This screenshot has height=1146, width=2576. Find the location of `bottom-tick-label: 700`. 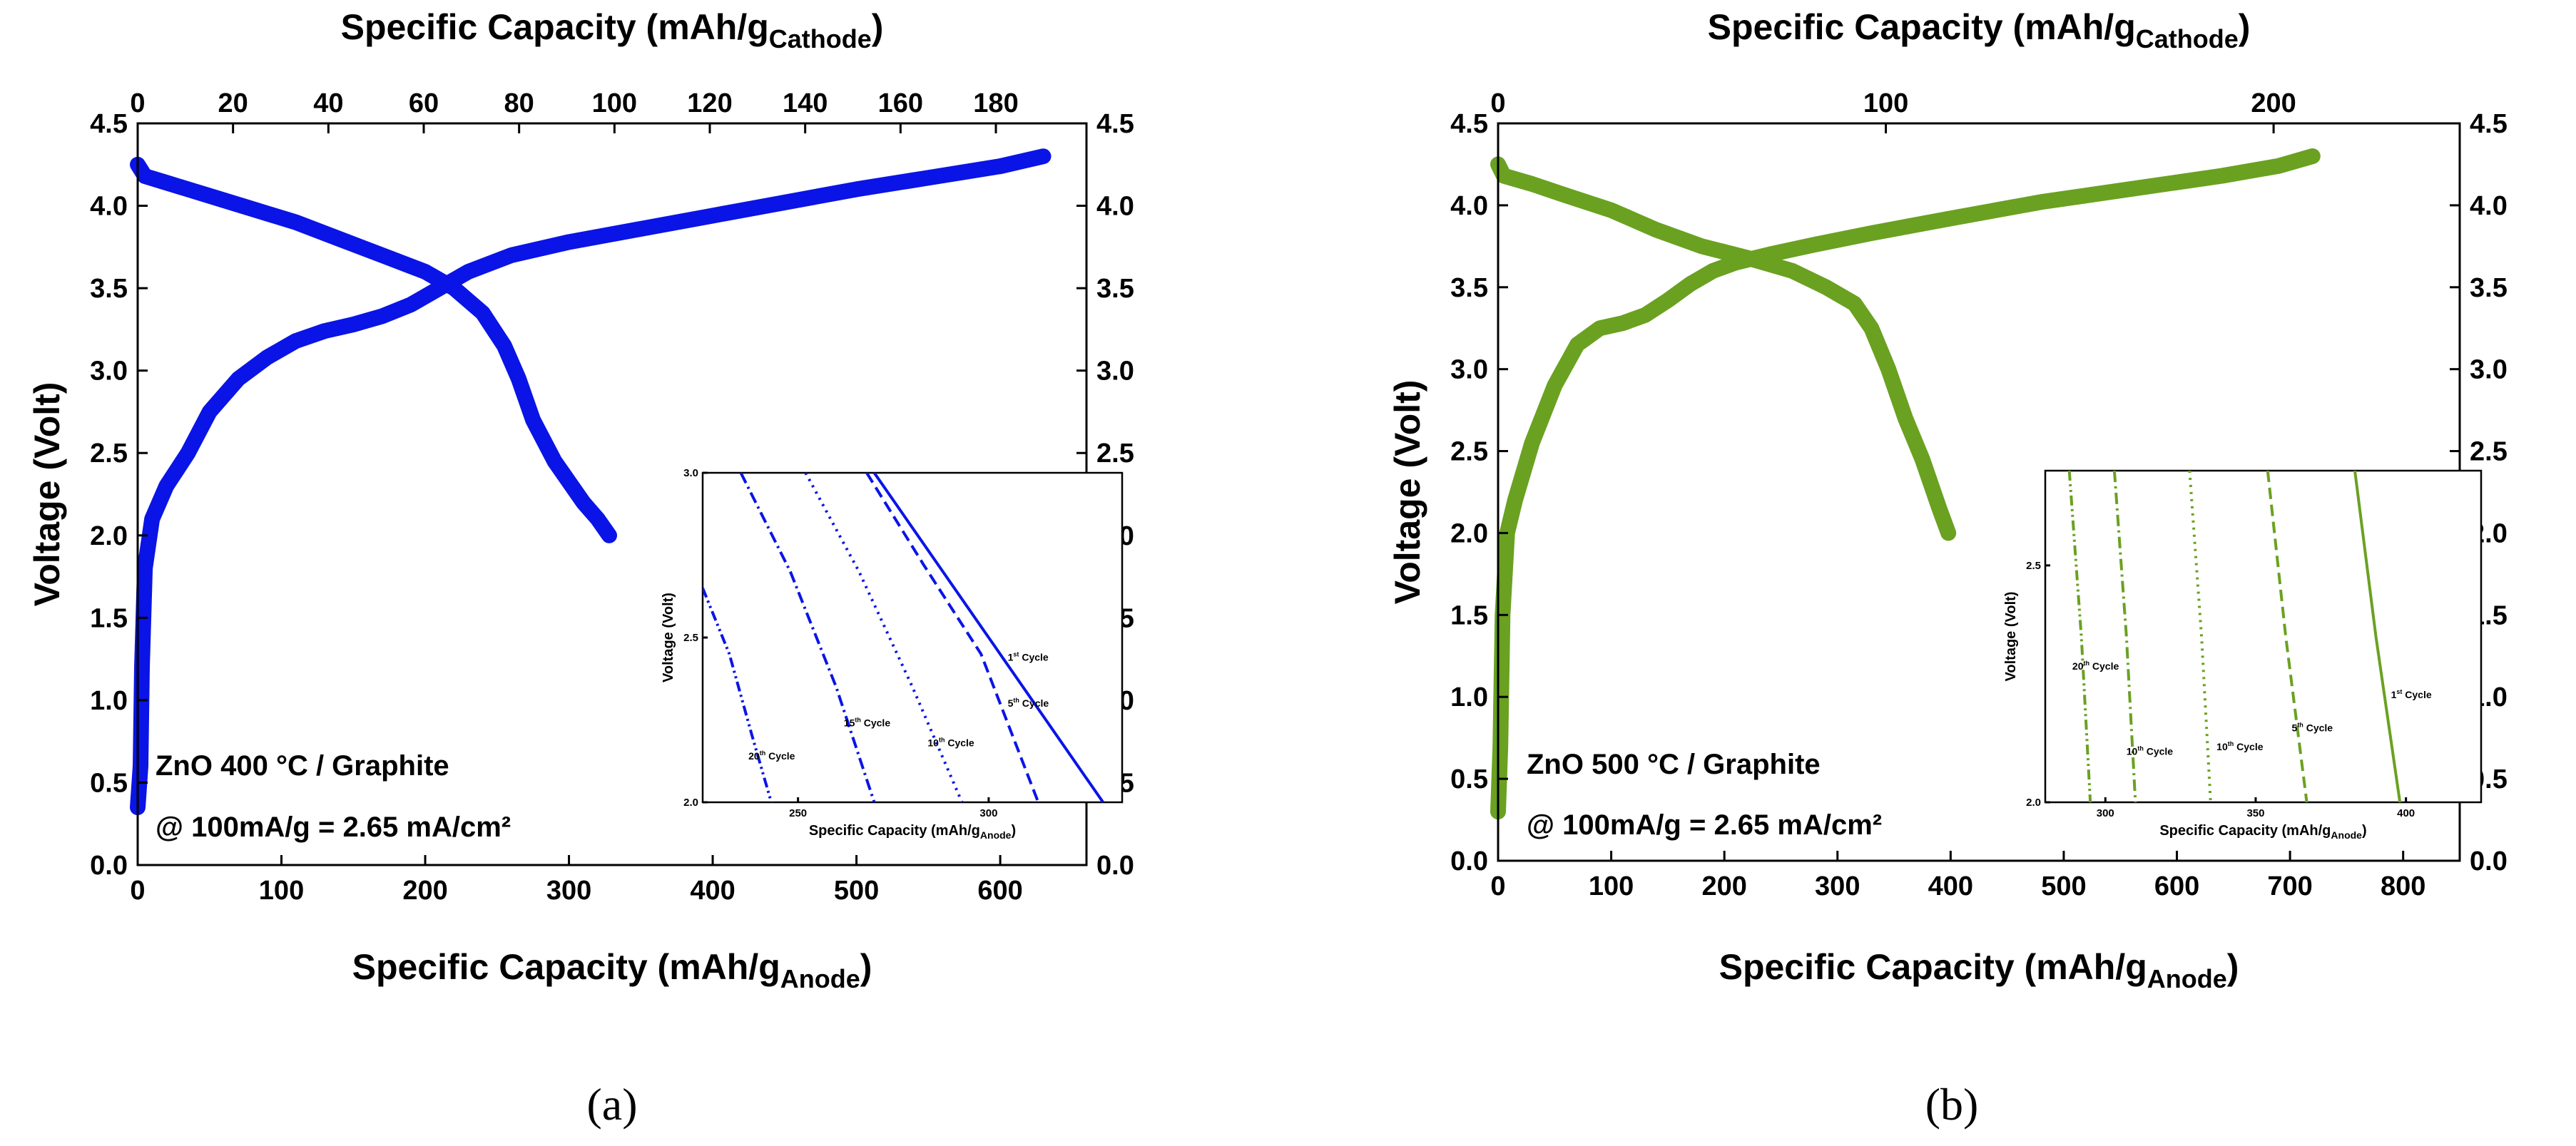

bottom-tick-label: 700 is located at coordinates (2289, 886).